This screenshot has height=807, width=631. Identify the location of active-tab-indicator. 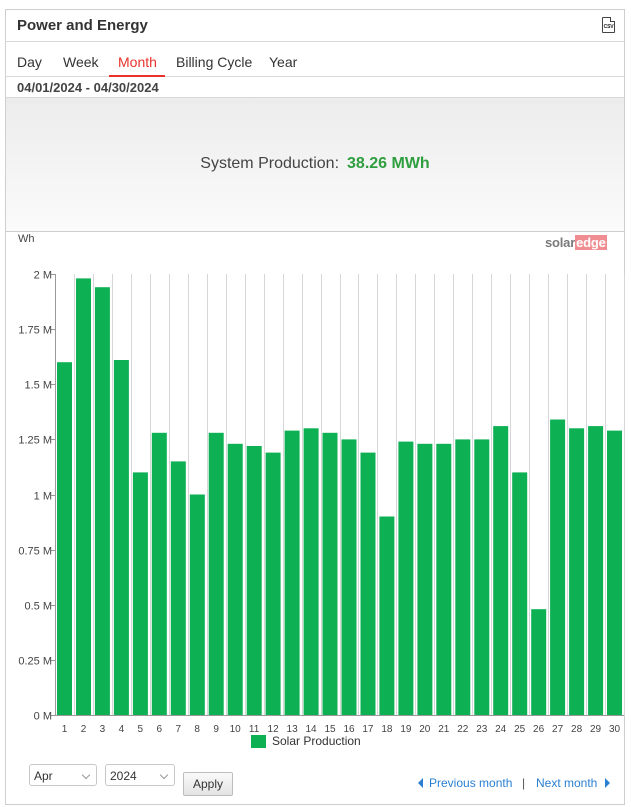
(137, 76).